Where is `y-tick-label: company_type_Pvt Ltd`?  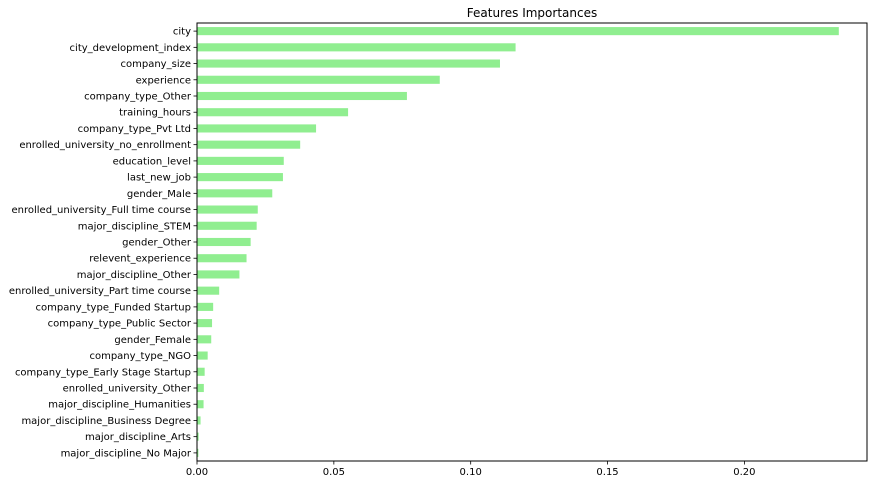
y-tick-label: company_type_Pvt Ltd is located at coordinates (134, 129).